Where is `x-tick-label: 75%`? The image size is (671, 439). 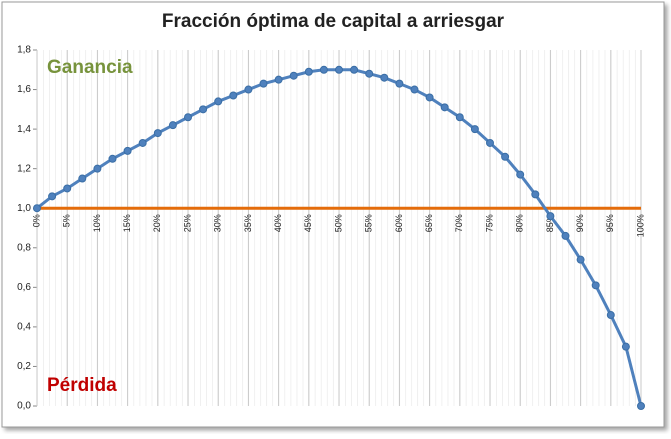
x-tick-label: 75% is located at coordinates (489, 223).